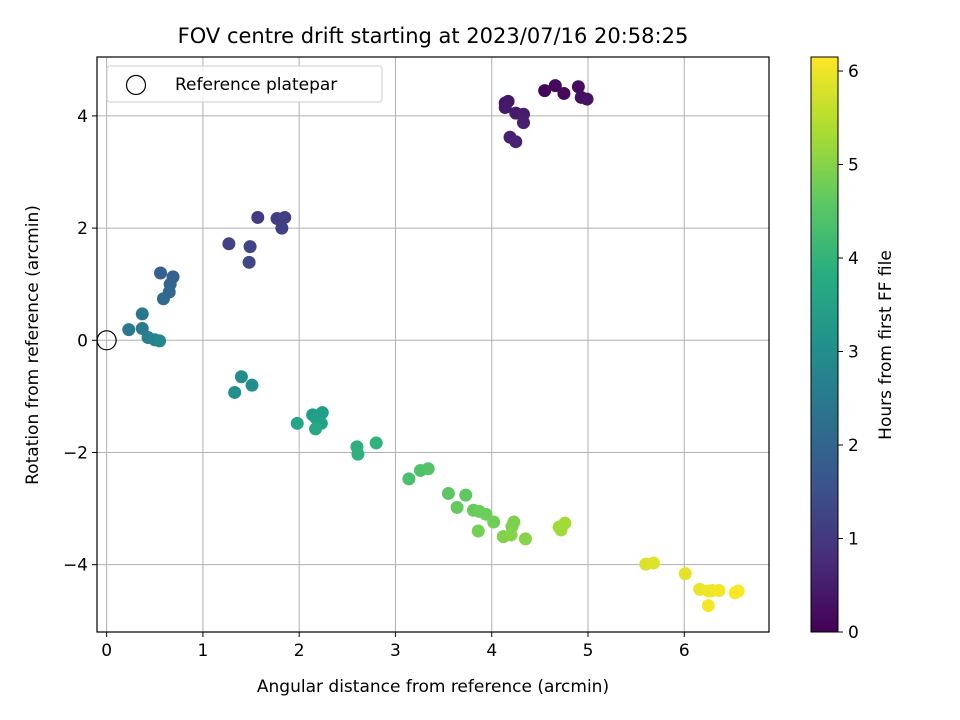 The width and height of the screenshot is (960, 720). What do you see at coordinates (588, 651) in the screenshot?
I see `x-tick-label: 5` at bounding box center [588, 651].